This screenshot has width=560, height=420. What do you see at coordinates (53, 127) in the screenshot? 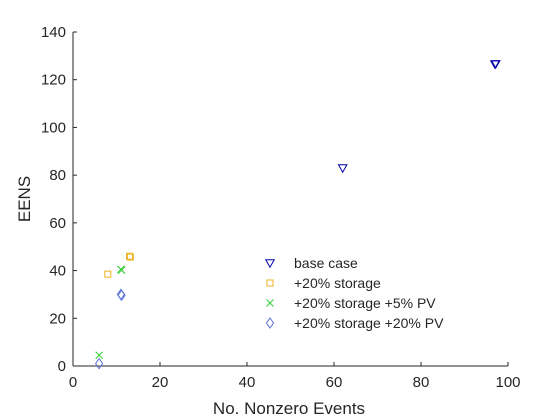
I see `y-tick-label: 100` at bounding box center [53, 127].